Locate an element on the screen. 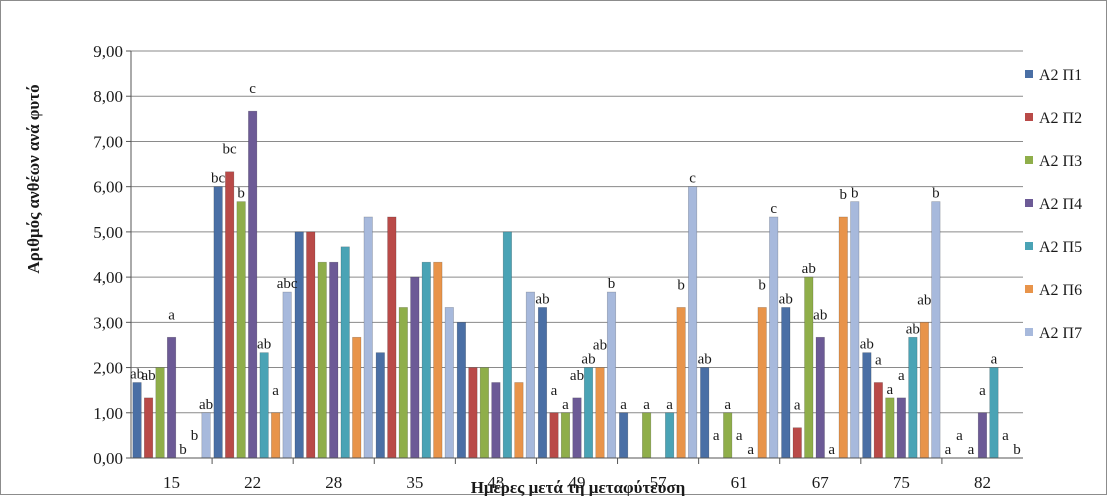 This screenshot has height=496, width=1107. y-tick-labels: 0,00 1,00 2,00 3,00 4,00 5,00 6,00 7,00 8,00 9,00 is located at coordinates (108, 255).